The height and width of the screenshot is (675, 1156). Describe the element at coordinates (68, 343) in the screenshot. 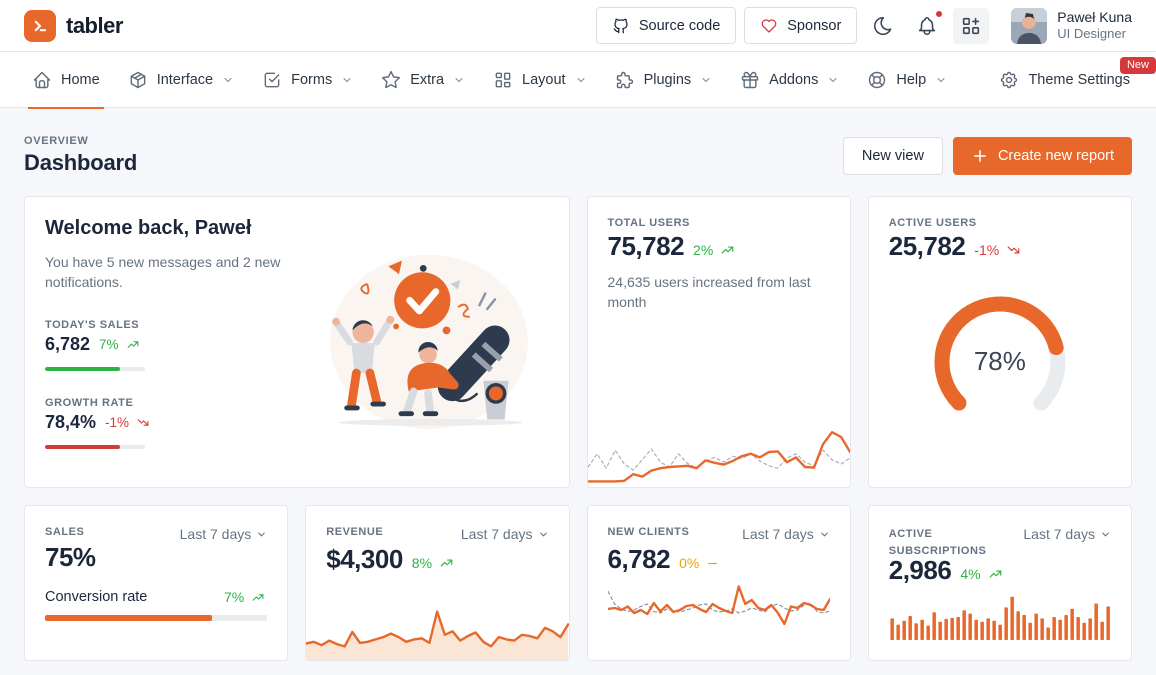

I see `todays-sales-value: 6,782` at that location.